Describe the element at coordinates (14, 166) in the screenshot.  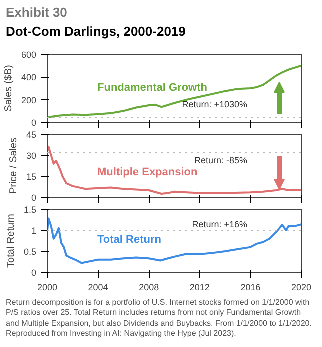
I see `y-axis-title: Price / Sales` at that location.